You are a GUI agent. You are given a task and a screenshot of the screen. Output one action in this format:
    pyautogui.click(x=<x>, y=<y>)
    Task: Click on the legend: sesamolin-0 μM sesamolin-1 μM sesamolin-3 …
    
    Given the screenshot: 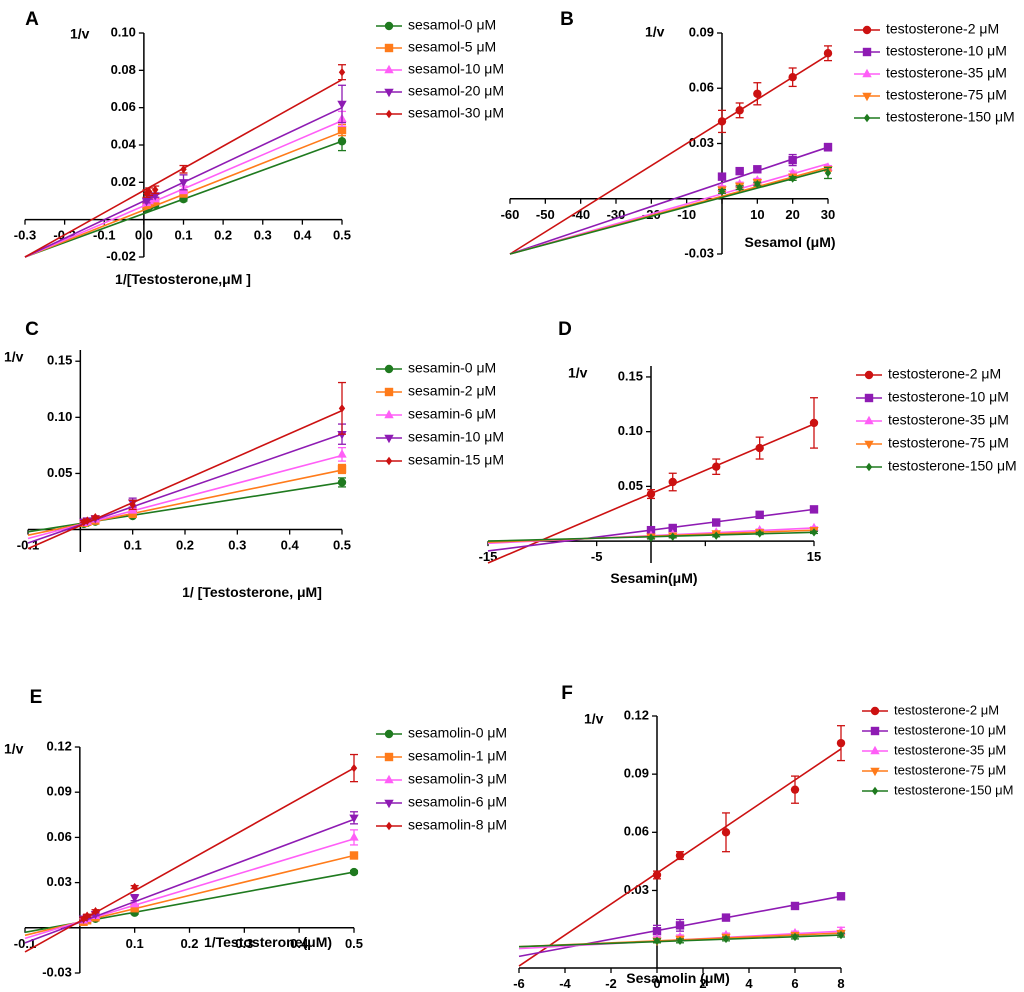 What is the action you would take?
    pyautogui.click(x=441, y=779)
    